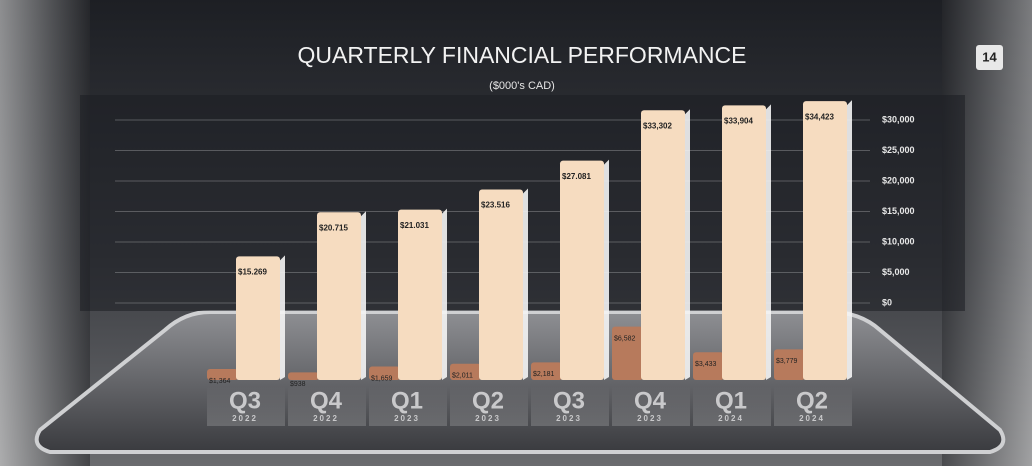 This screenshot has width=1032, height=466. Describe the element at coordinates (544, 374) in the screenshot. I see `value-label: $2,181` at that location.